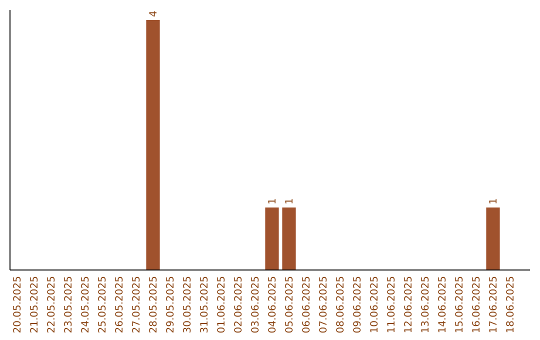  What do you see at coordinates (256, 305) in the screenshot?
I see `x-tick-label: 03.06.2025` at bounding box center [256, 305].